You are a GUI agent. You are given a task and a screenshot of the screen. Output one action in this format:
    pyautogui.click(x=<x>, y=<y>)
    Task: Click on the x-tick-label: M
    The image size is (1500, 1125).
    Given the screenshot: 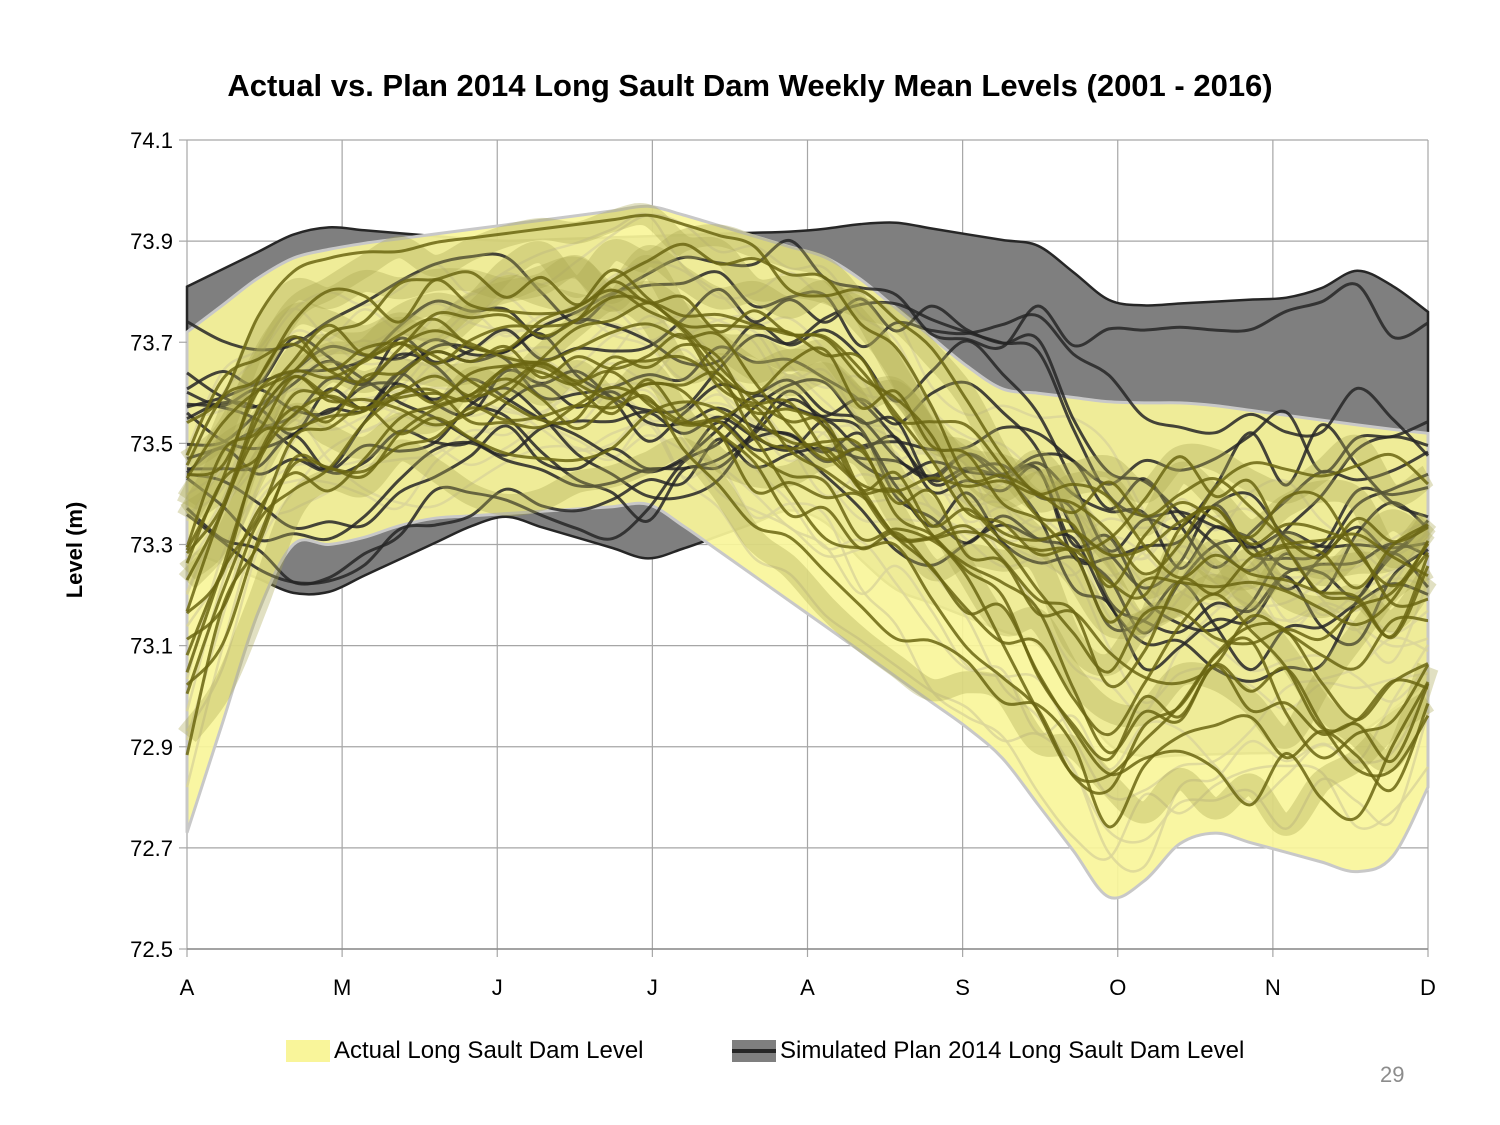 What is the action you would take?
    pyautogui.click(x=342, y=987)
    